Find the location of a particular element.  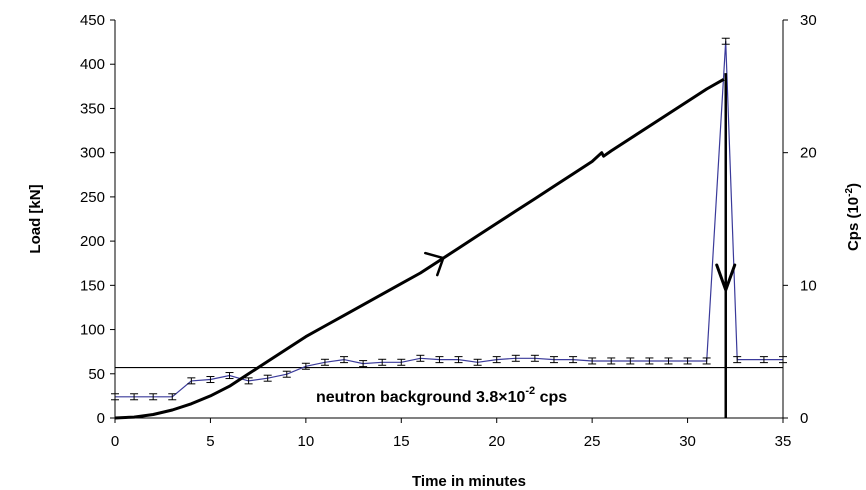

x-tick-label: 0 is located at coordinates (115, 441).